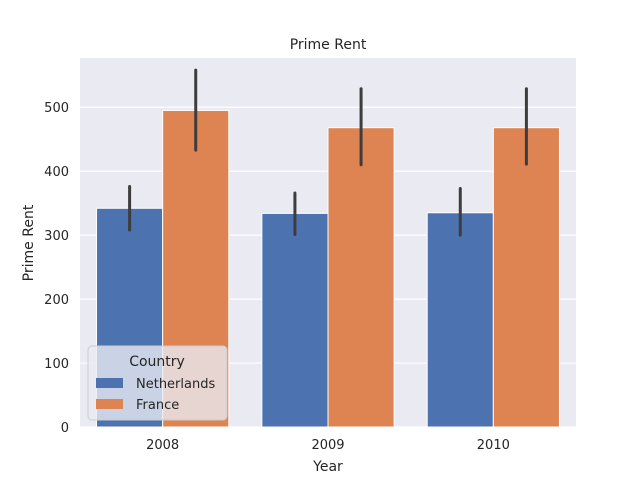 The image size is (640, 480). I want to click on bar-netherlands-2009, so click(295, 320).